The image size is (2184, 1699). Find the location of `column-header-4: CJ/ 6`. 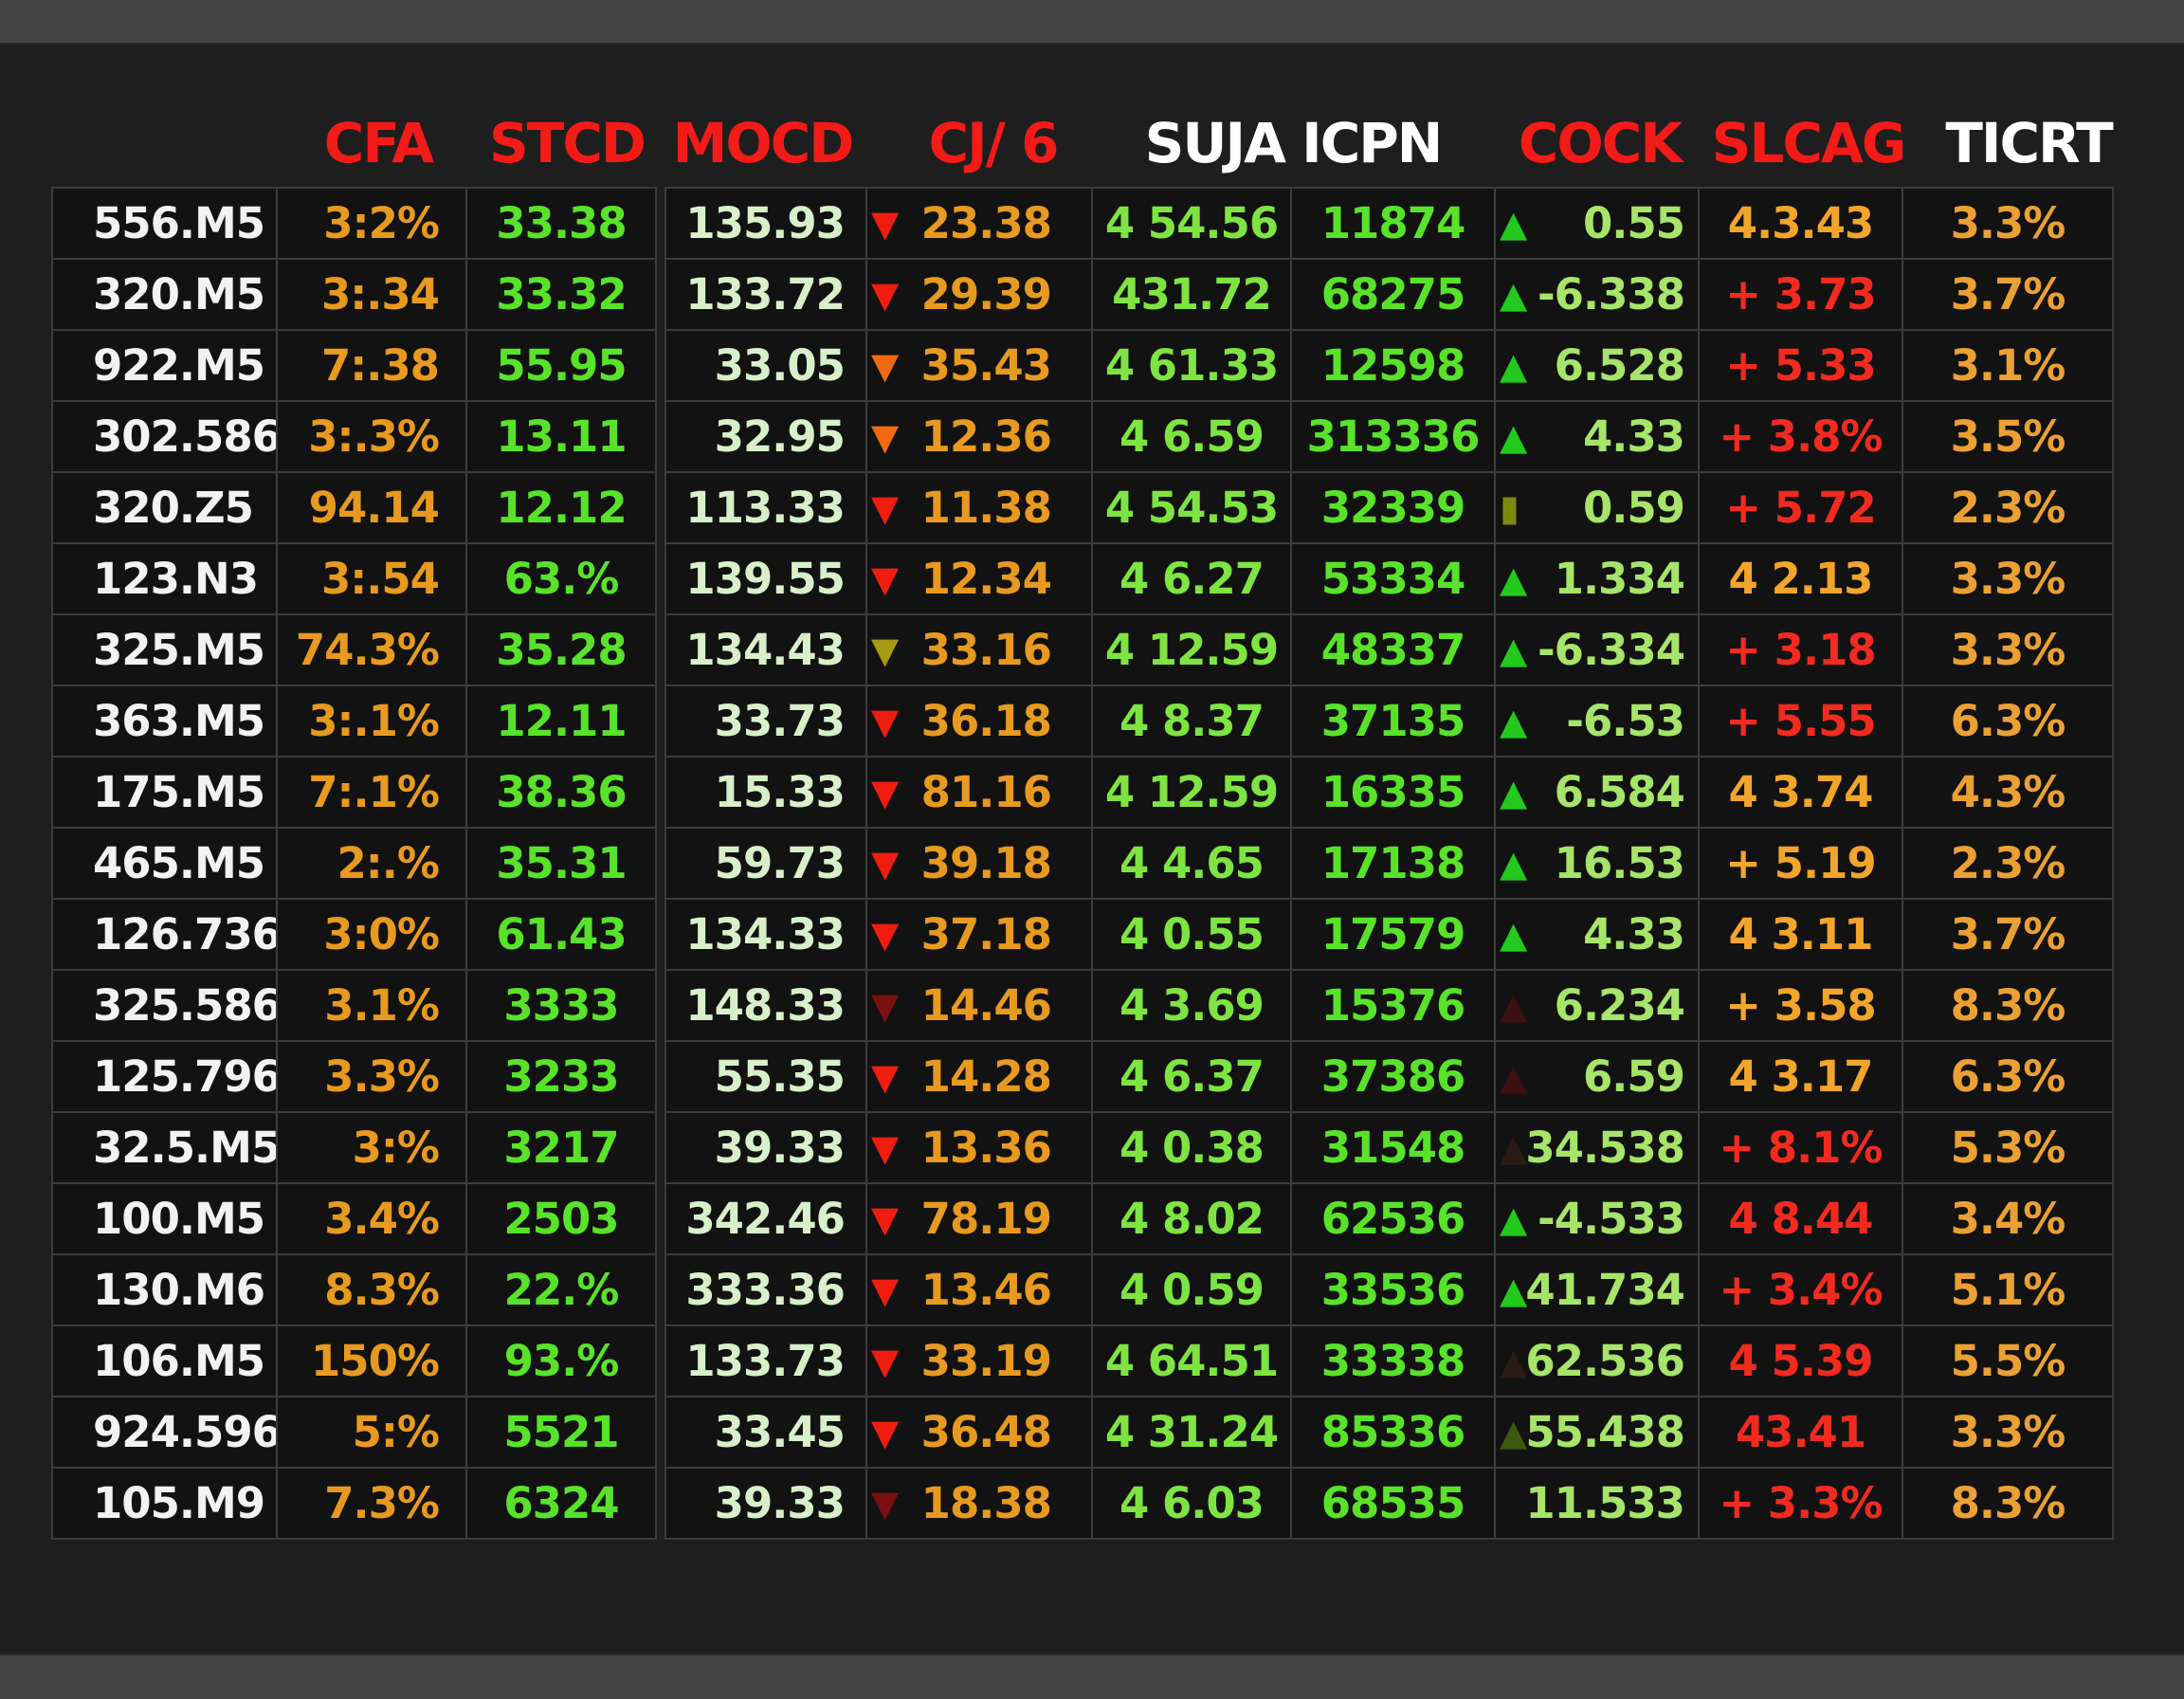

column-header-4: CJ/ 6 is located at coordinates (994, 143).